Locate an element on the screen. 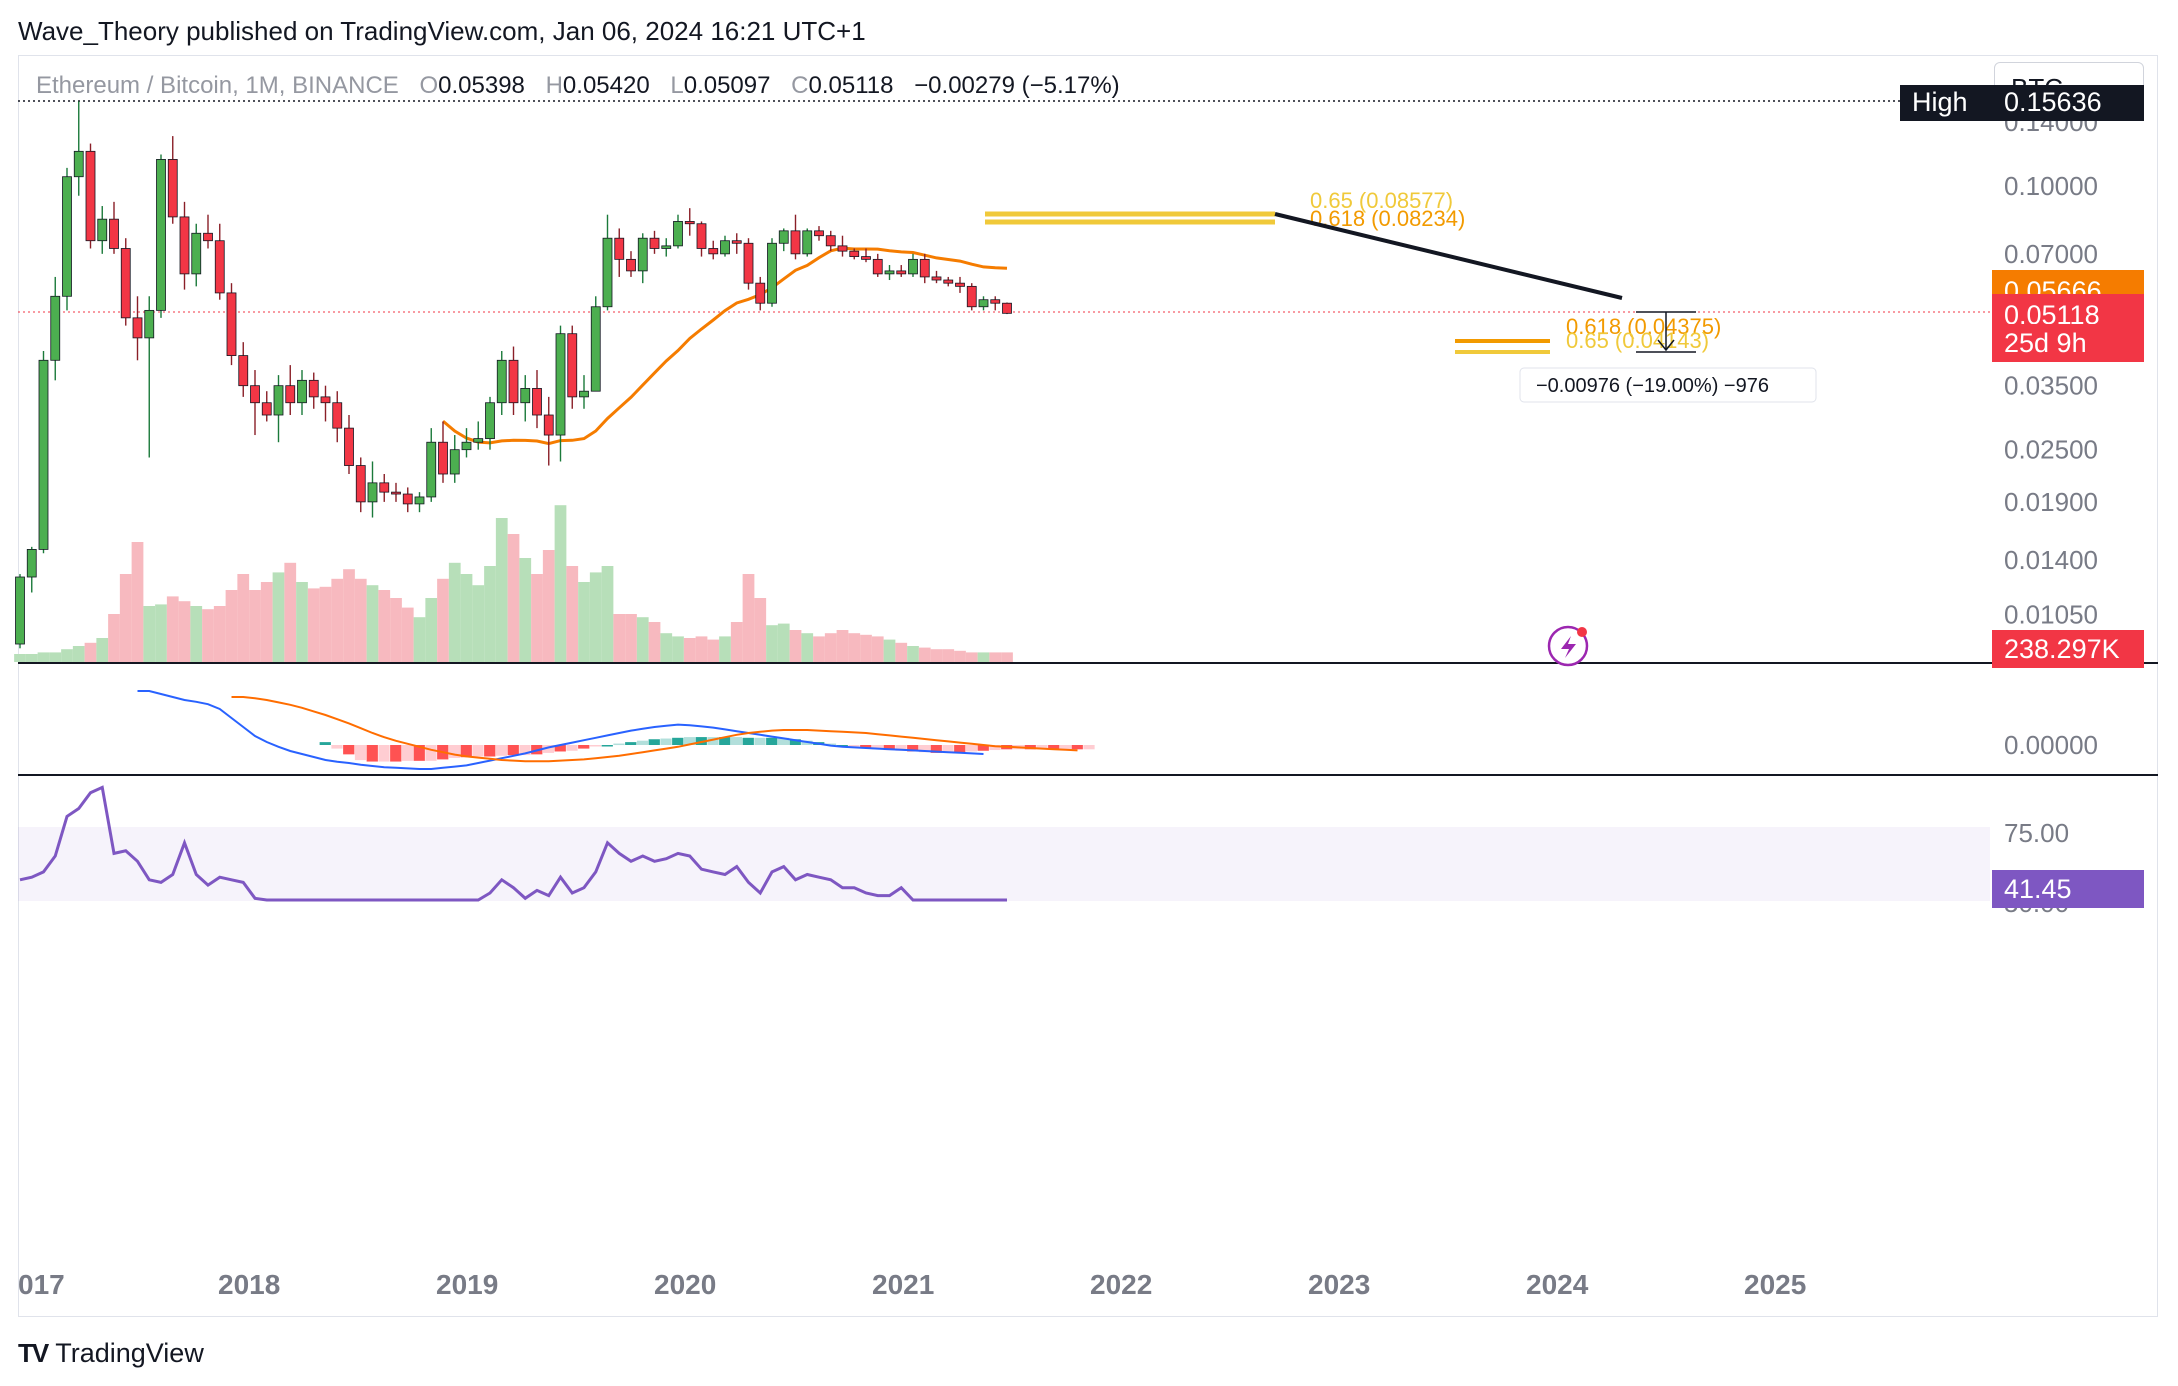  time-tick-label: 2018 is located at coordinates (249, 1284).